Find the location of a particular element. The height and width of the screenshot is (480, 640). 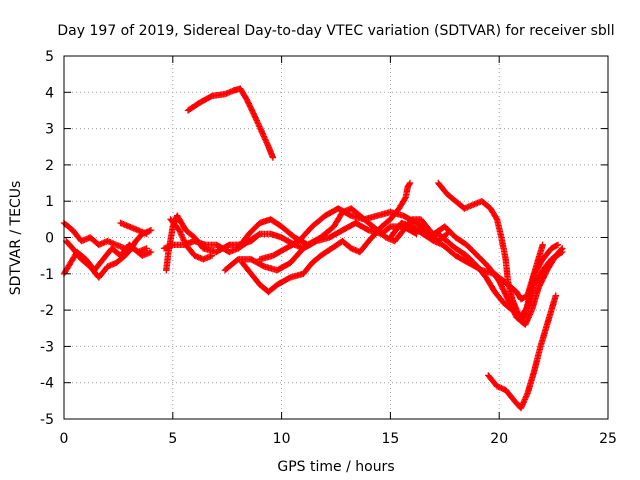

y-axis-label: SDTVAR / TECUs is located at coordinates (16, 238).